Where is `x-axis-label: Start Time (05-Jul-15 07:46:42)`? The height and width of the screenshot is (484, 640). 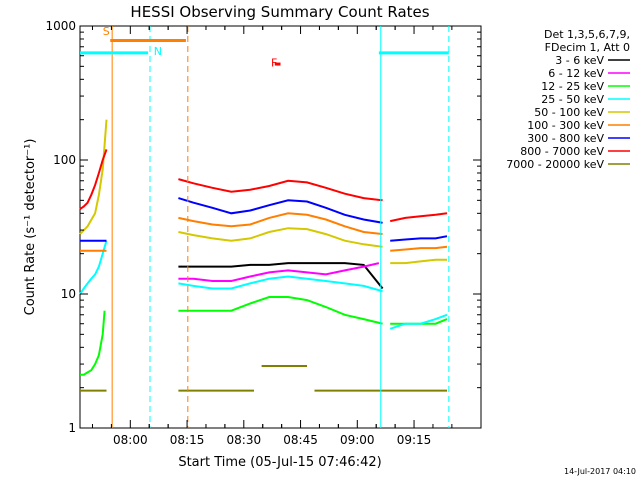
x-axis-label: Start Time (05-Jul-15 07:46:42) is located at coordinates (279, 462).